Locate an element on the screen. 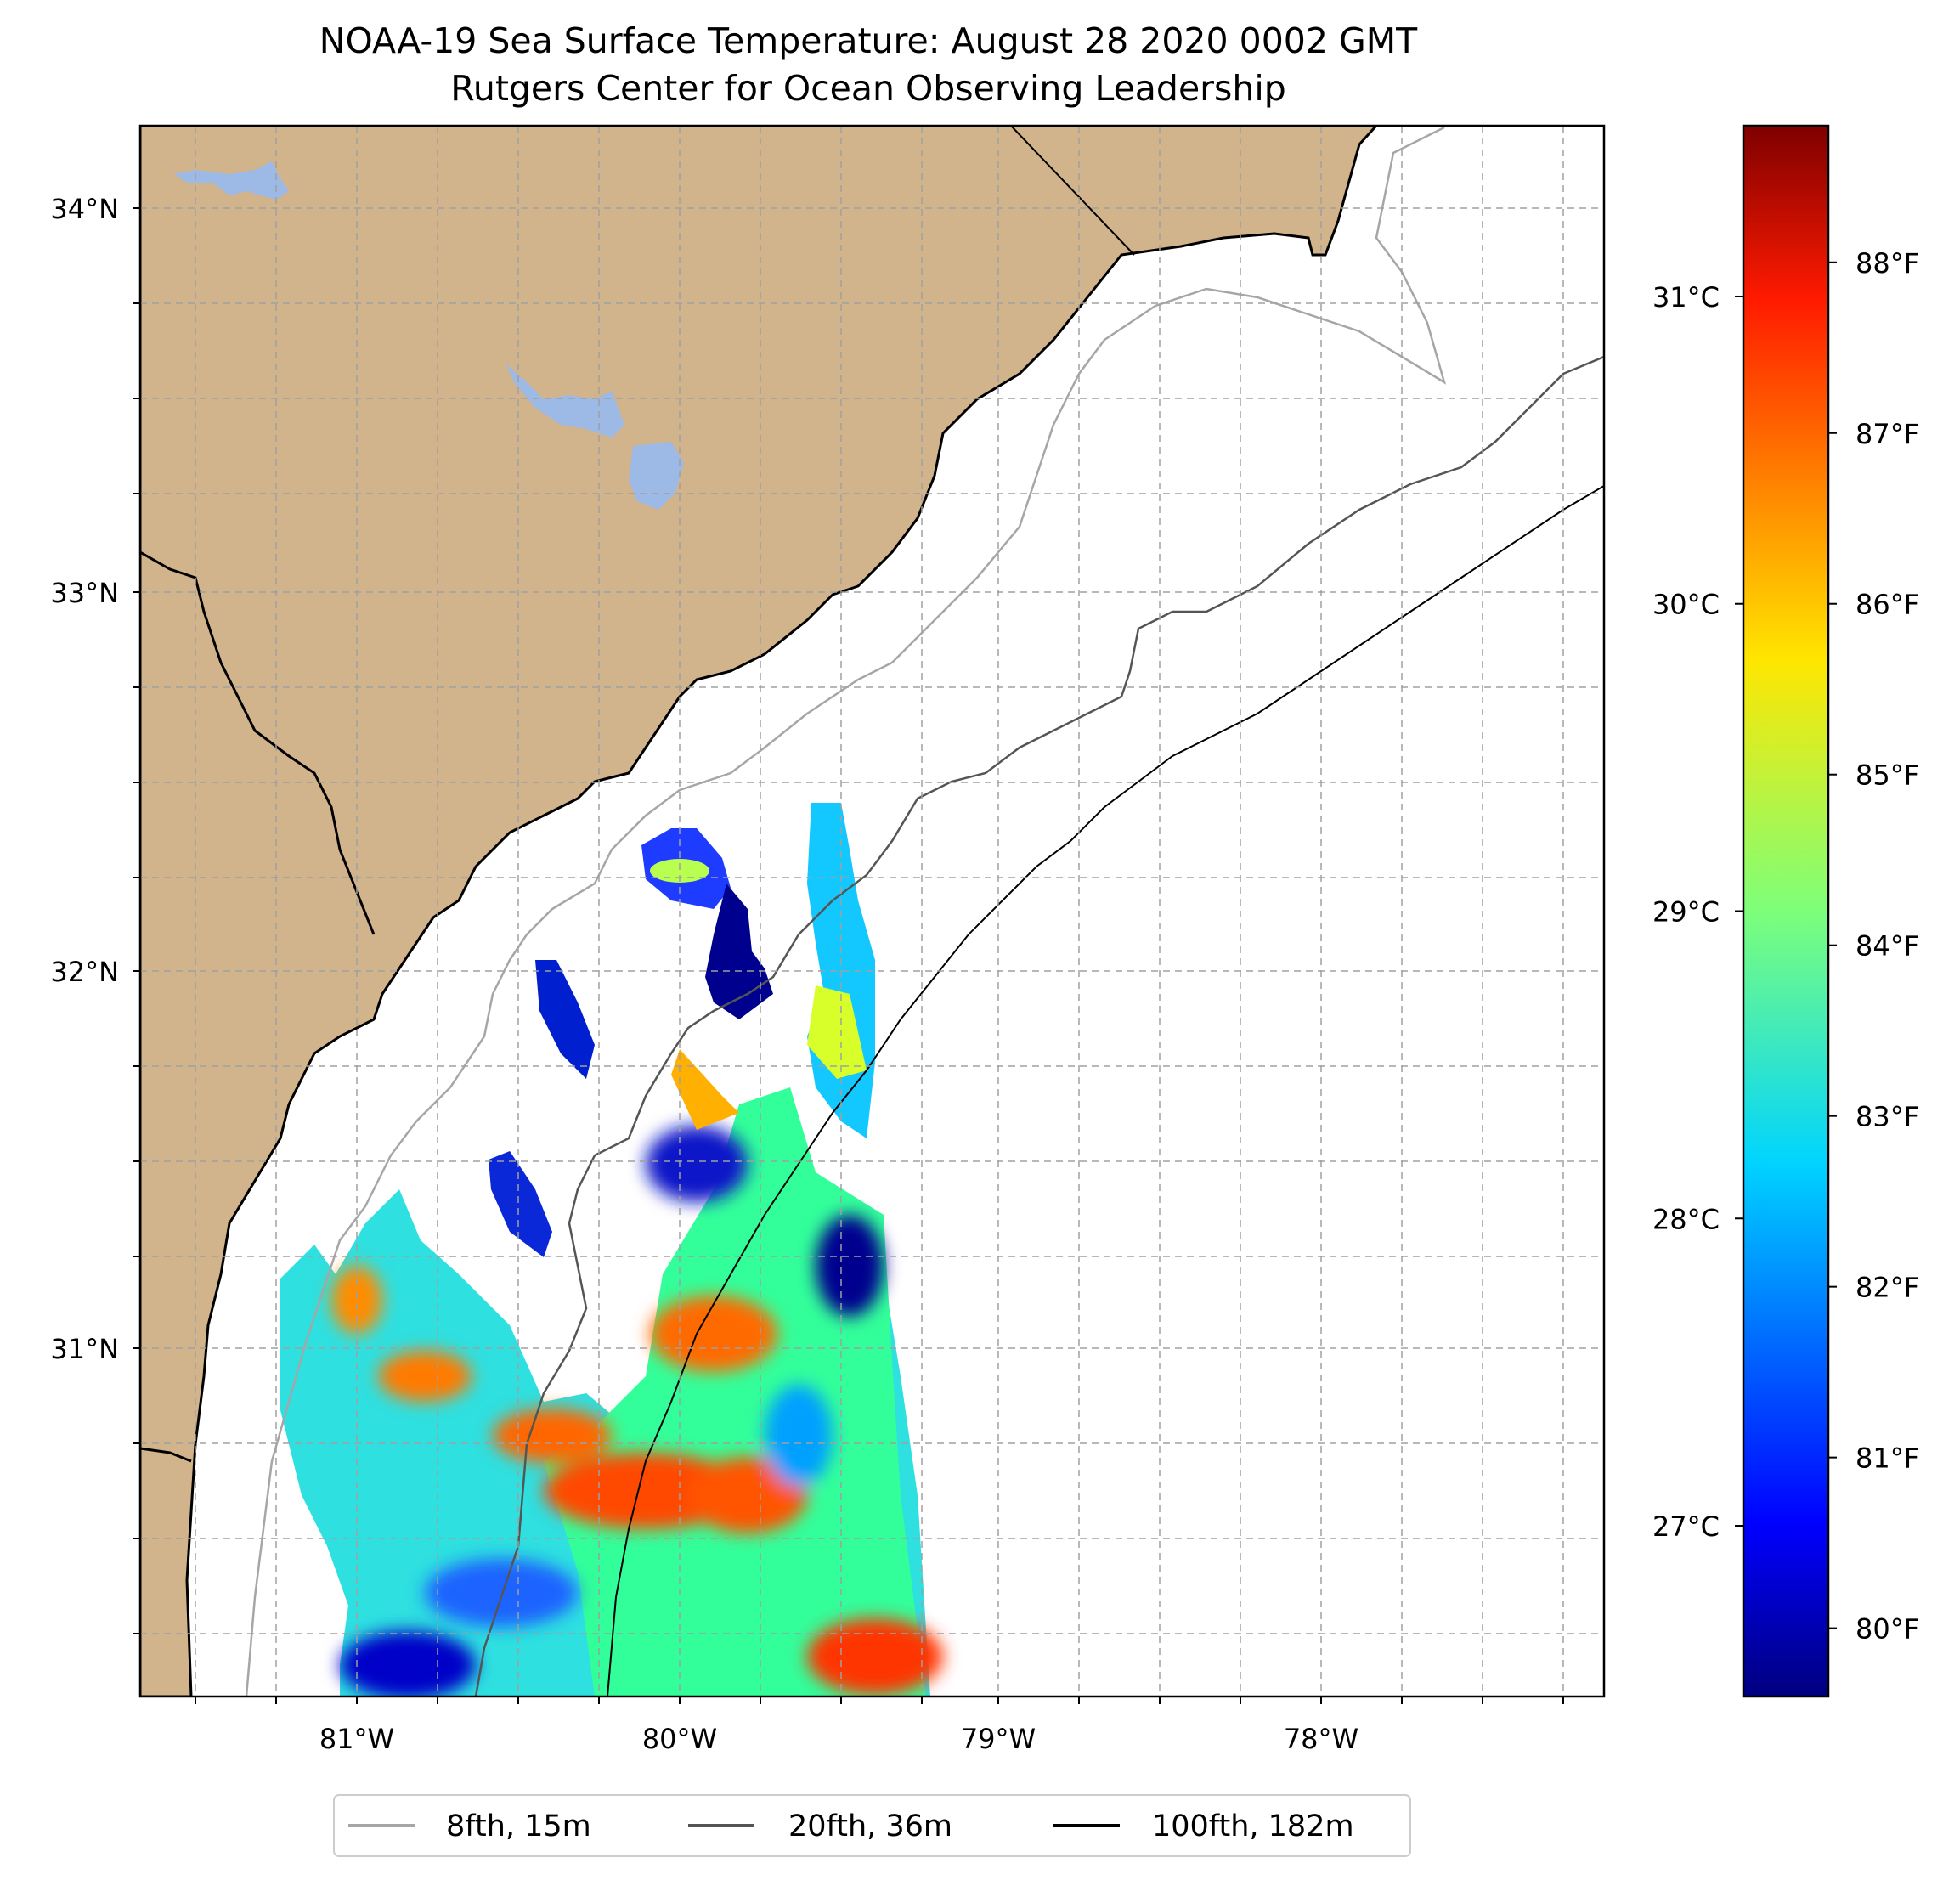 Image resolution: width=1960 pixels, height=1880 pixels. colorbar-label-c: 30°C is located at coordinates (1686, 605).